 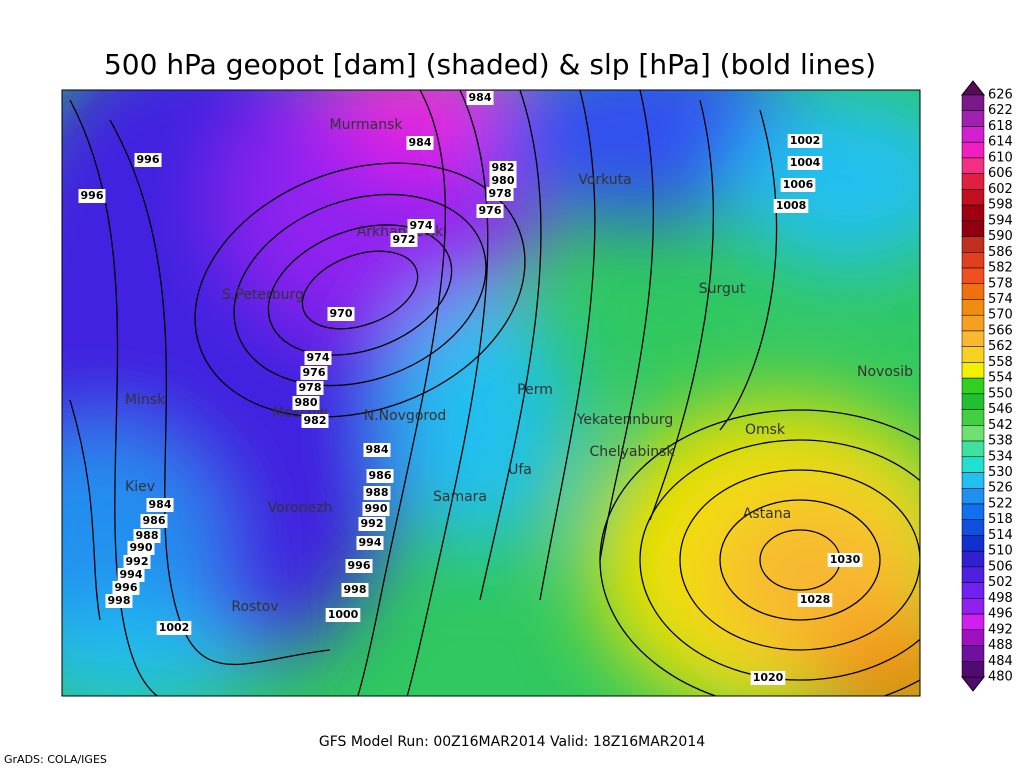 I want to click on city-label: Omsk, so click(x=765, y=430).